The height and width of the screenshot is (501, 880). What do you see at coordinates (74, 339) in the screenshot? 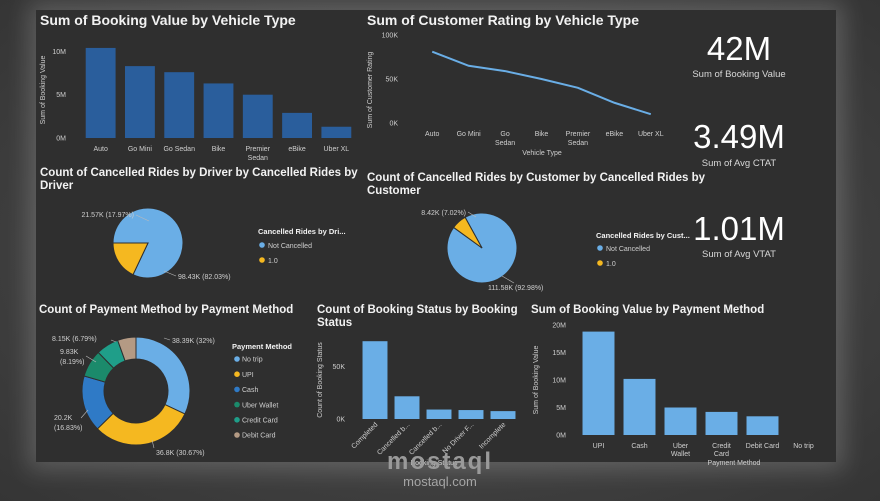
I see `data-label: 8.15K (6.79%)` at bounding box center [74, 339].